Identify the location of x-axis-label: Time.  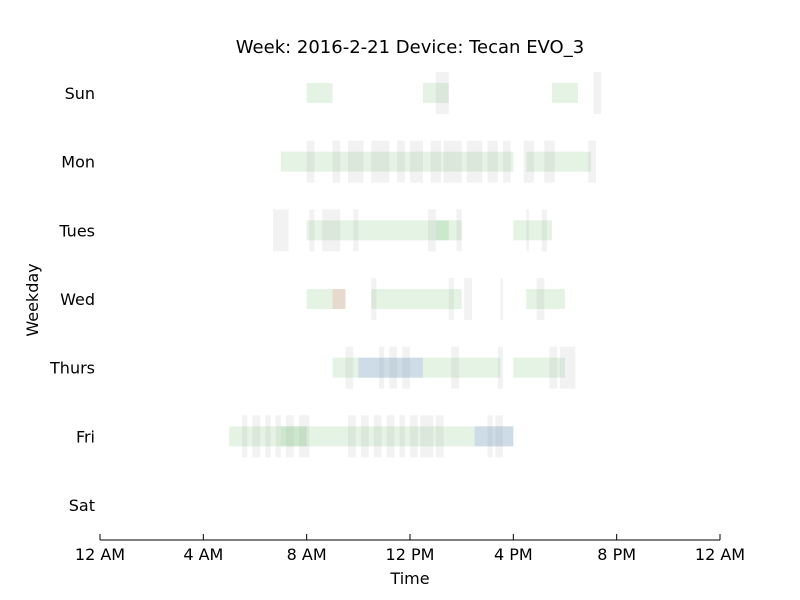
(409, 578).